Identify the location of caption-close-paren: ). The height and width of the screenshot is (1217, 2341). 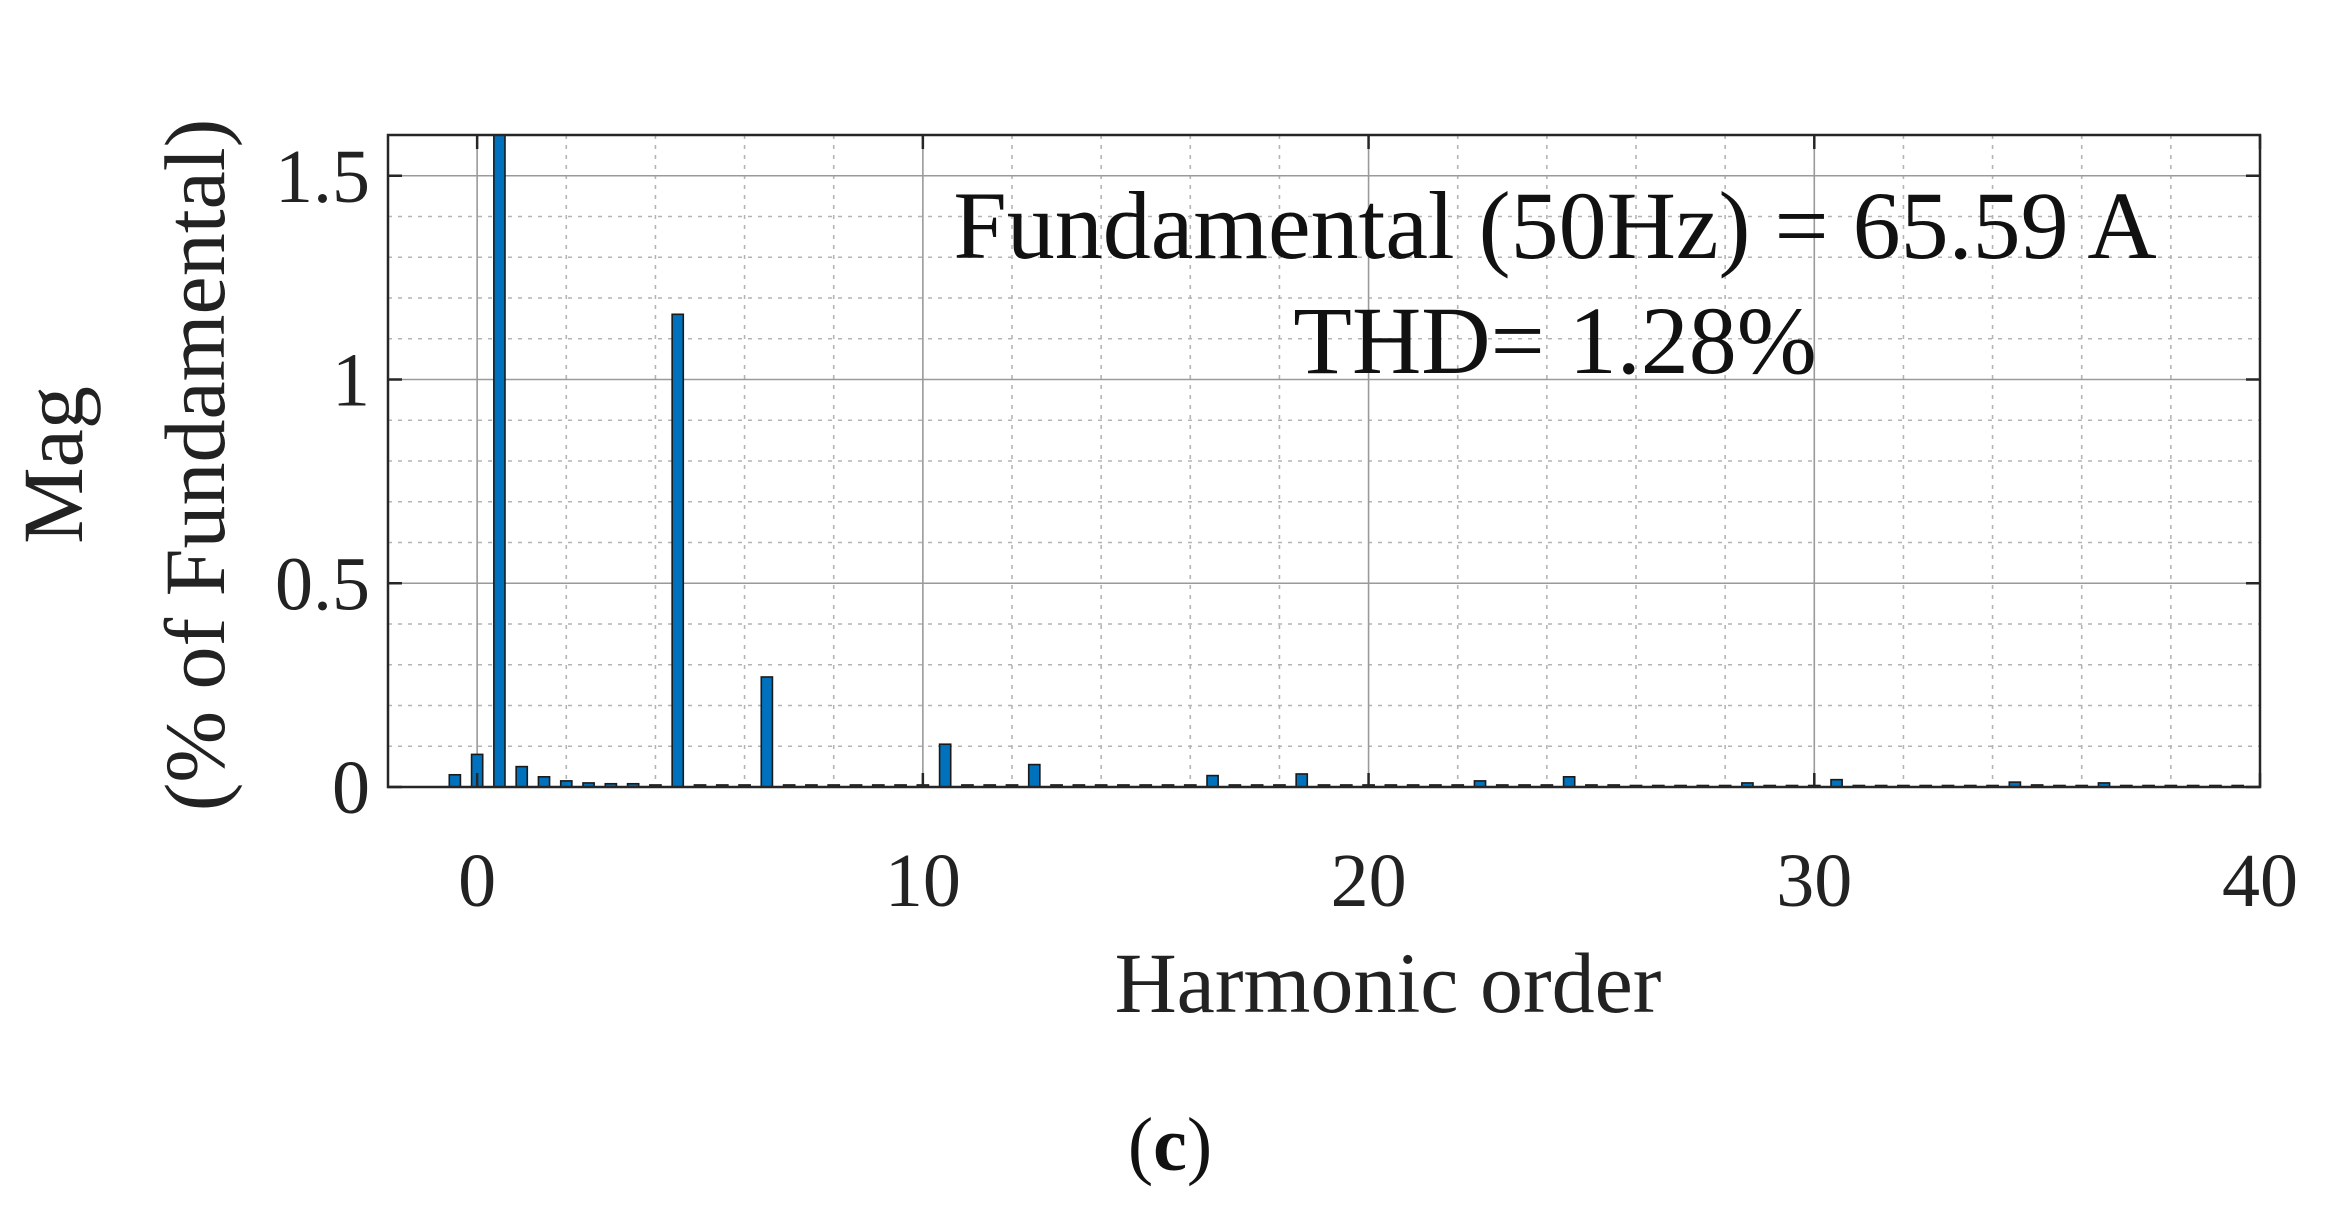
(1199, 1145).